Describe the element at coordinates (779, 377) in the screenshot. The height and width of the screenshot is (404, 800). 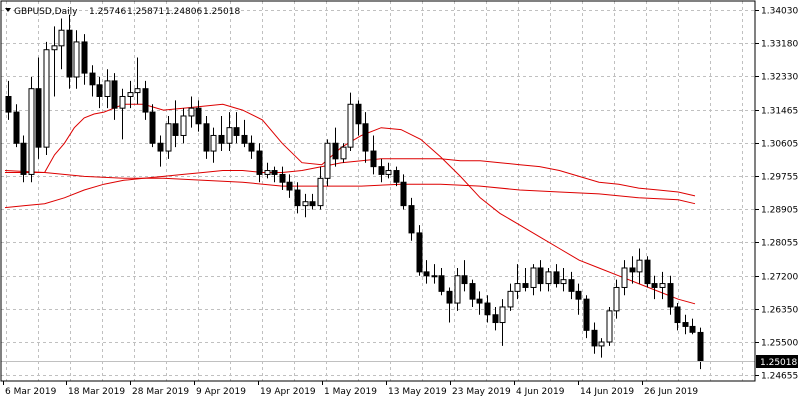
I see `y-tick-label: 1.24655` at that location.